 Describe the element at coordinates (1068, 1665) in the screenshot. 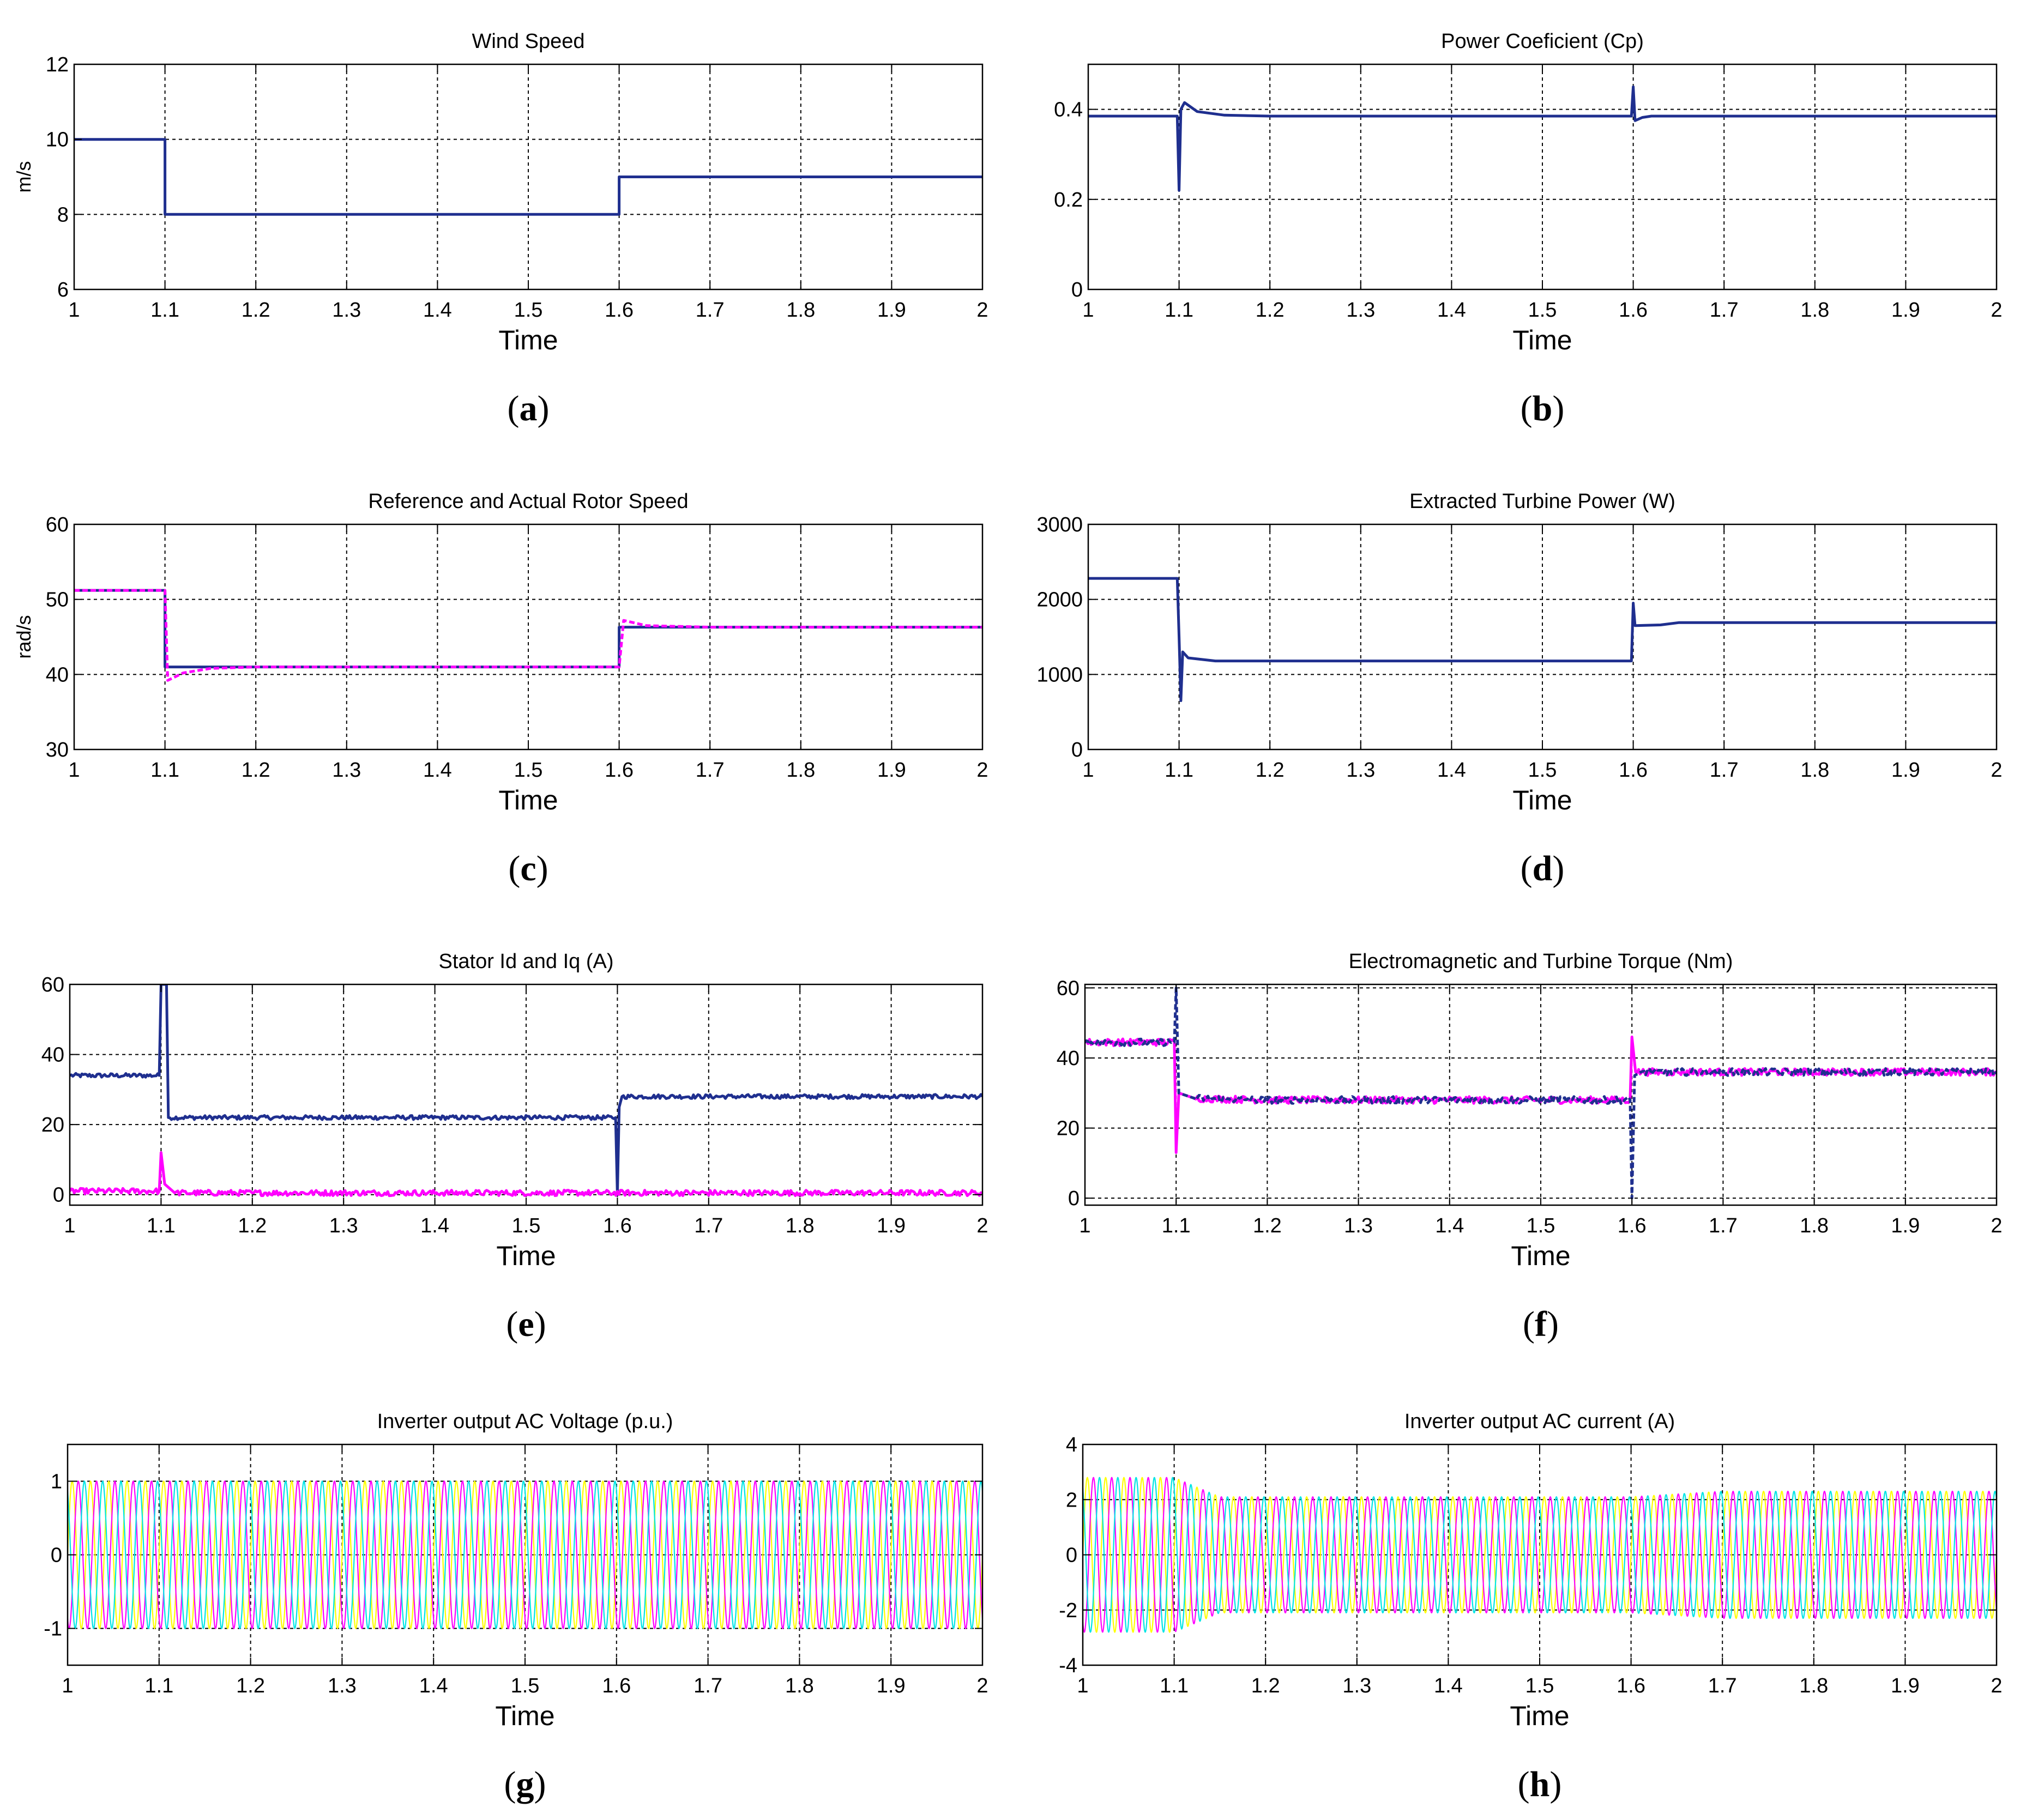

I see `y-tick-label: -4` at that location.